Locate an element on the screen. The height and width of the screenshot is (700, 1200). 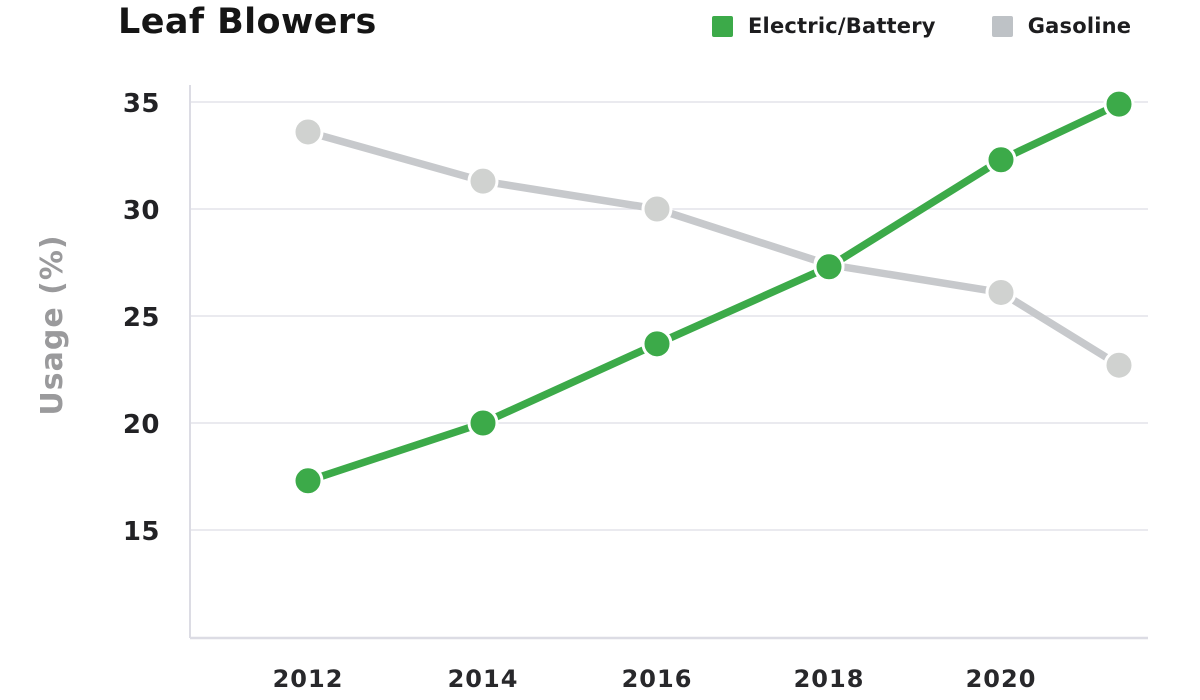
legend-label-gasoline: Gasoline is located at coordinates (1079, 26).